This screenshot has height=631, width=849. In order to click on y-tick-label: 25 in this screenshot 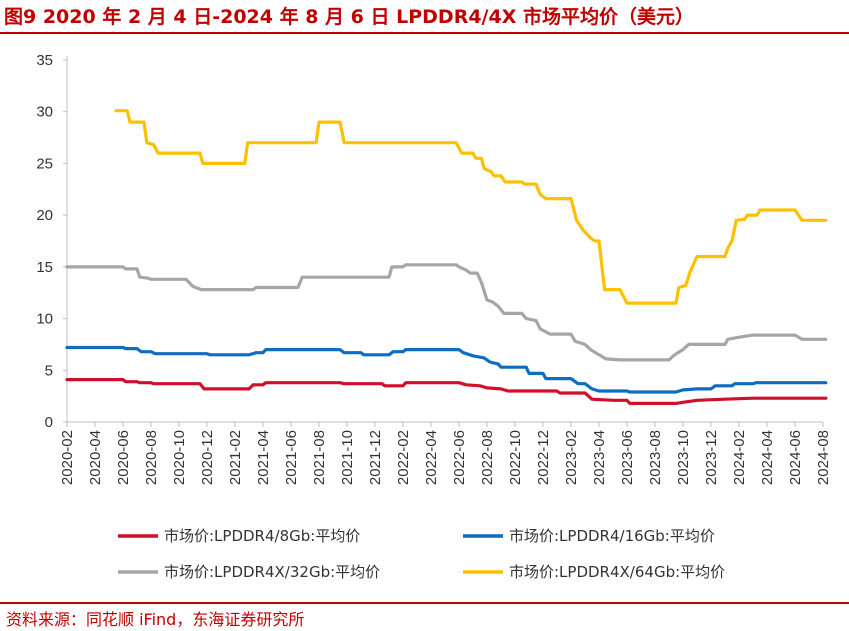, I will do `click(44, 163)`.